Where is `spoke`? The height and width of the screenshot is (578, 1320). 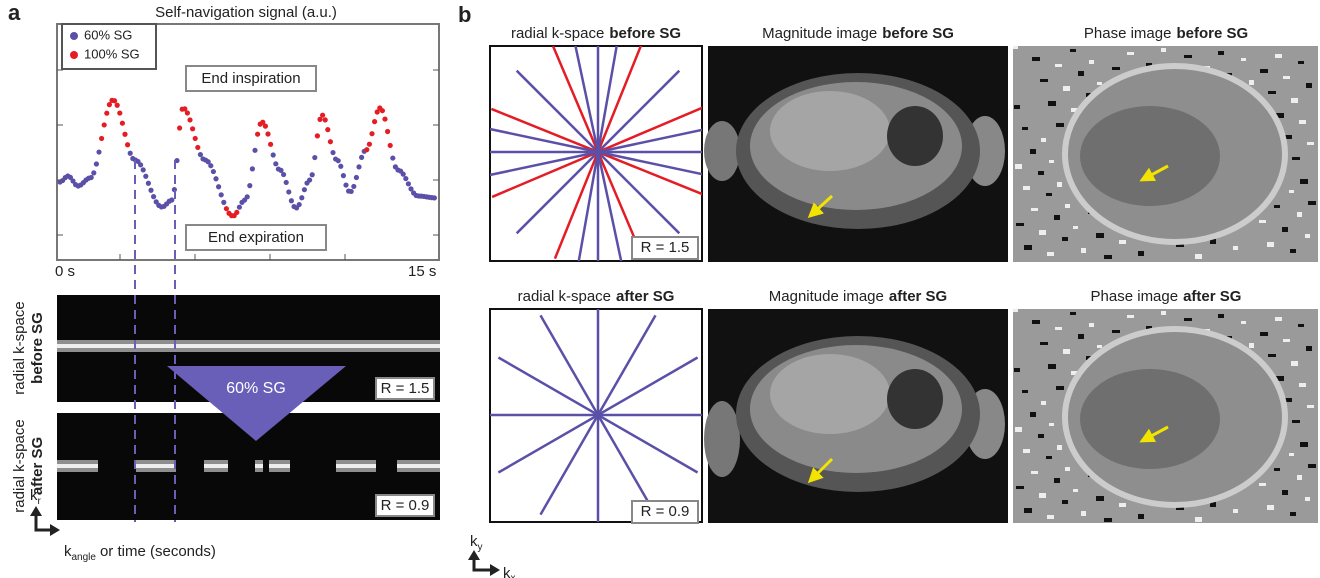 spoke is located at coordinates (598, 415).